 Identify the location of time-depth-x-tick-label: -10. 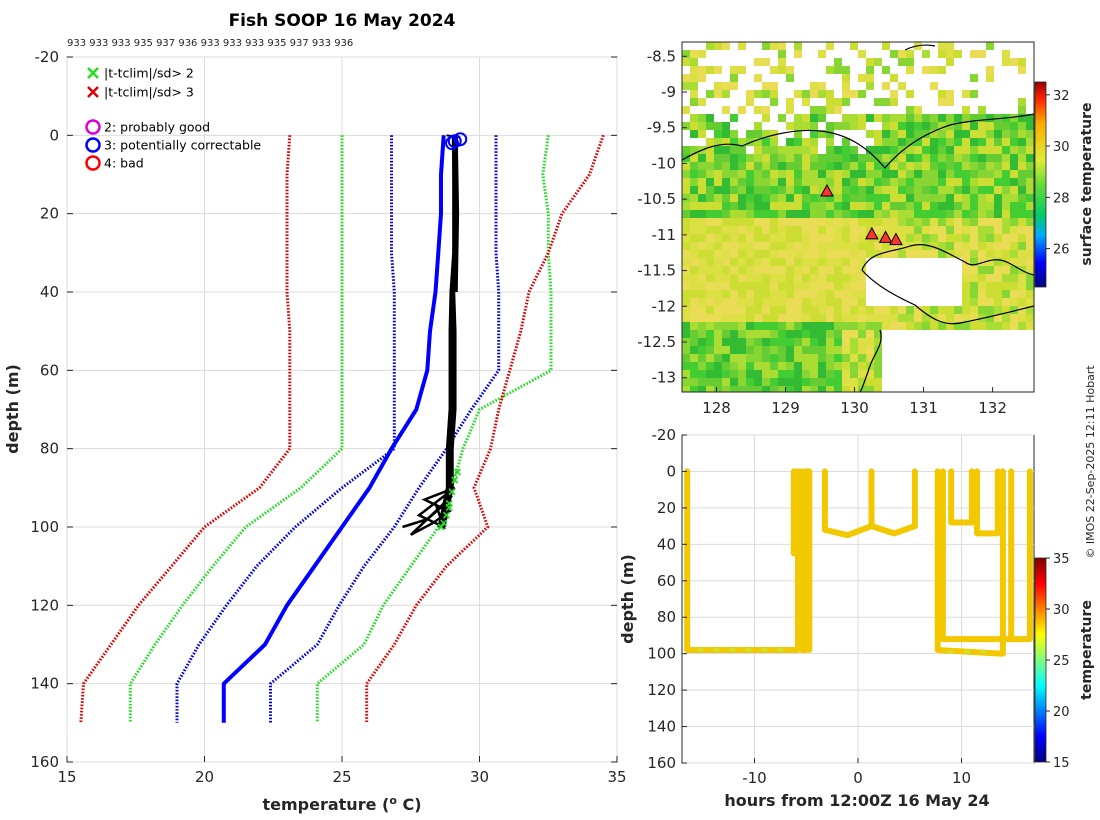
(754, 778).